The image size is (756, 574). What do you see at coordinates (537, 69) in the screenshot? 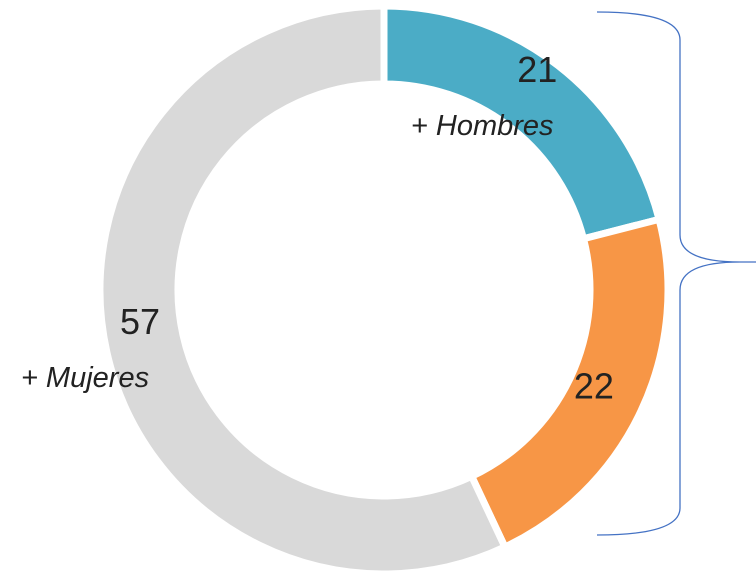
I see `data-label: 21` at bounding box center [537, 69].